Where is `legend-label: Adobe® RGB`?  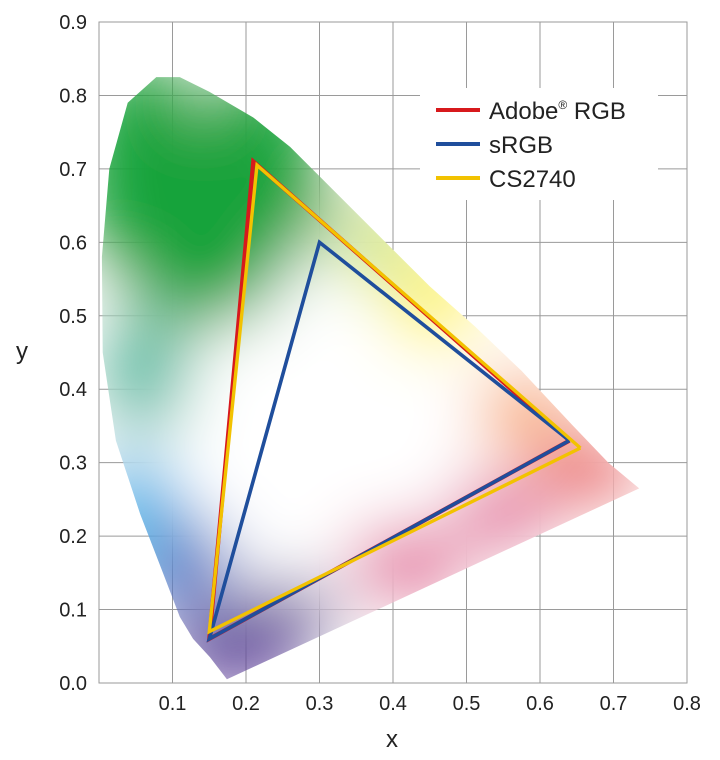
legend-label: Adobe® RGB is located at coordinates (557, 111).